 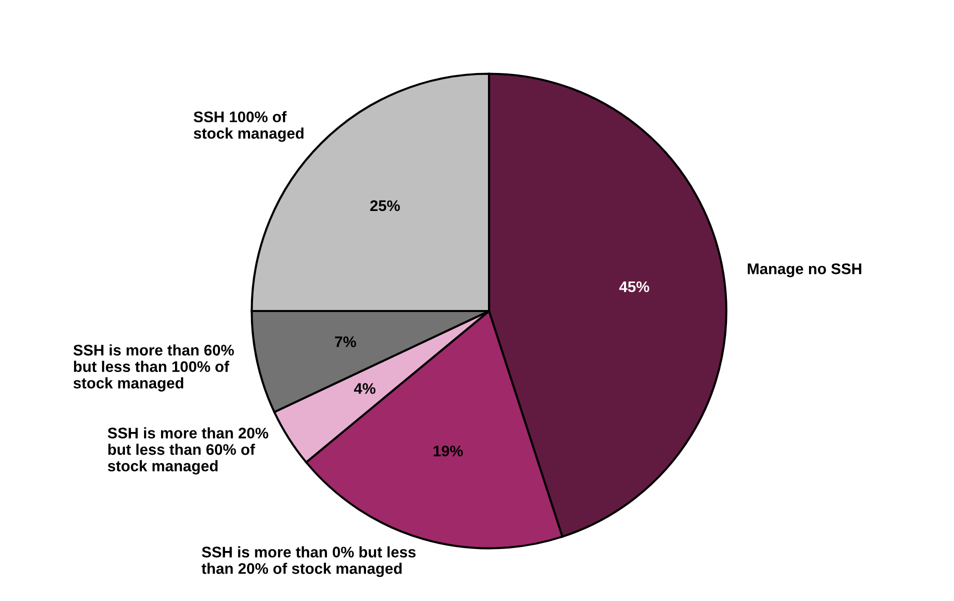 What do you see at coordinates (634, 286) in the screenshot?
I see `data-label: 45%` at bounding box center [634, 286].